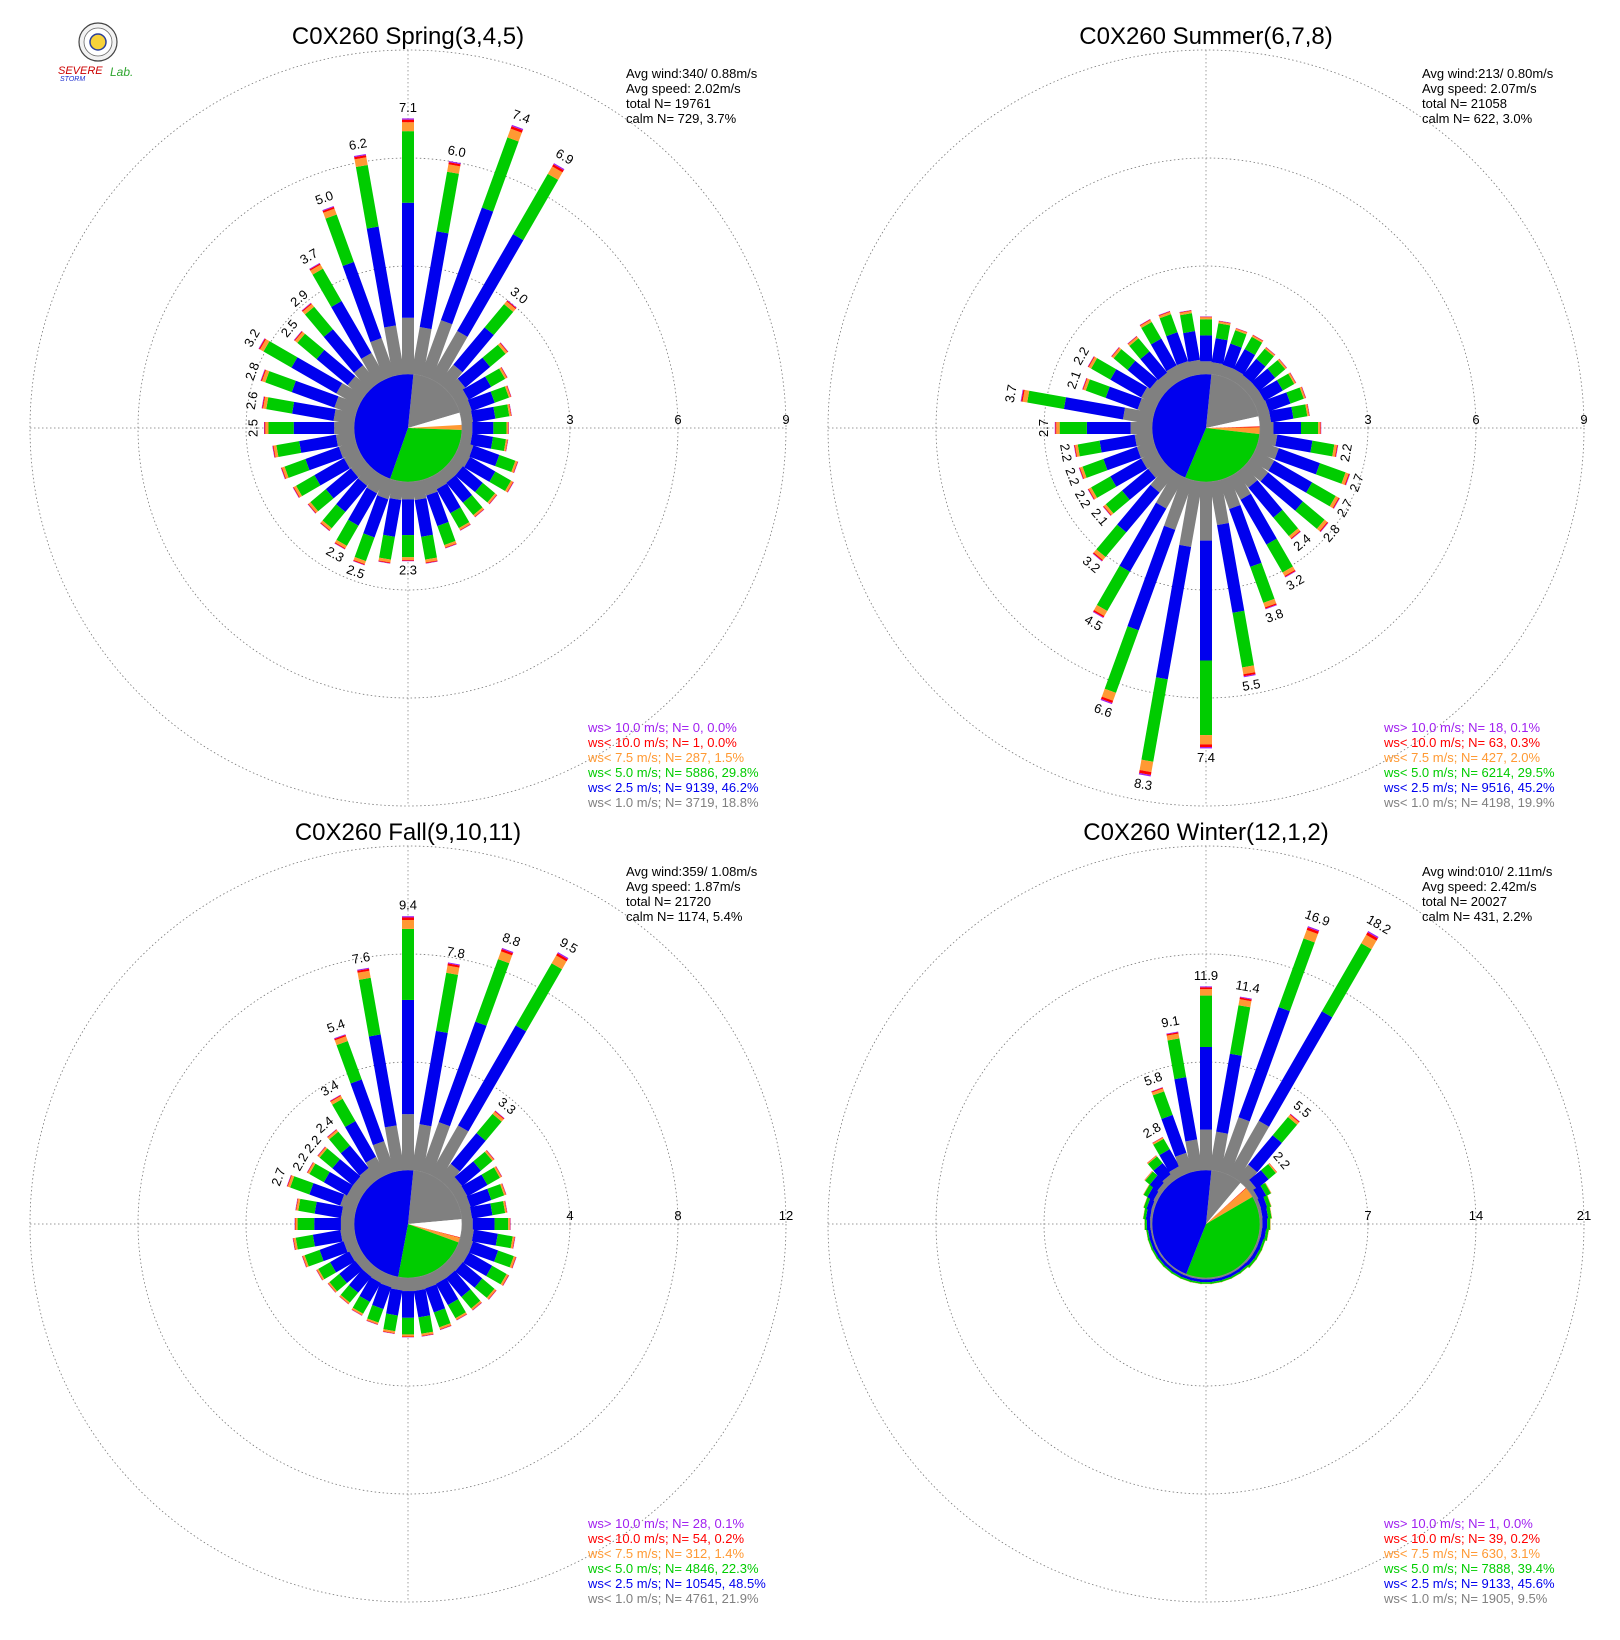  What do you see at coordinates (666, 757) in the screenshot?
I see `legend-entry-lt75: ws< 7.5 m/s; N= 287, 1.5%` at bounding box center [666, 757].